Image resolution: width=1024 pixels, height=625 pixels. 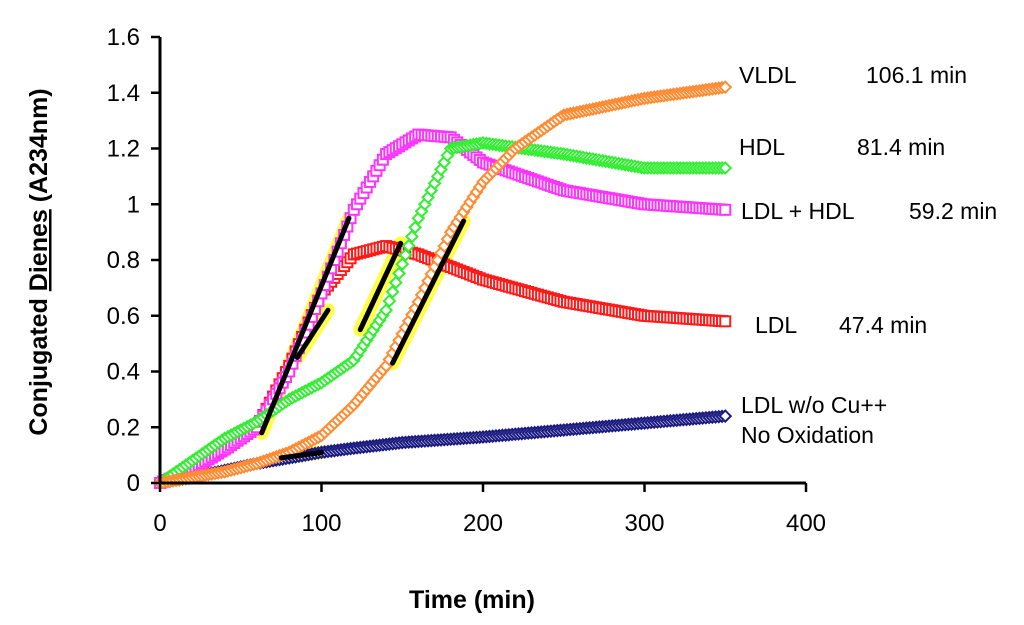 I want to click on y-tick-labels: 0 0.2 0.4 0.6 0.8 1 1.2 1.4 1.6, so click(x=123, y=260).